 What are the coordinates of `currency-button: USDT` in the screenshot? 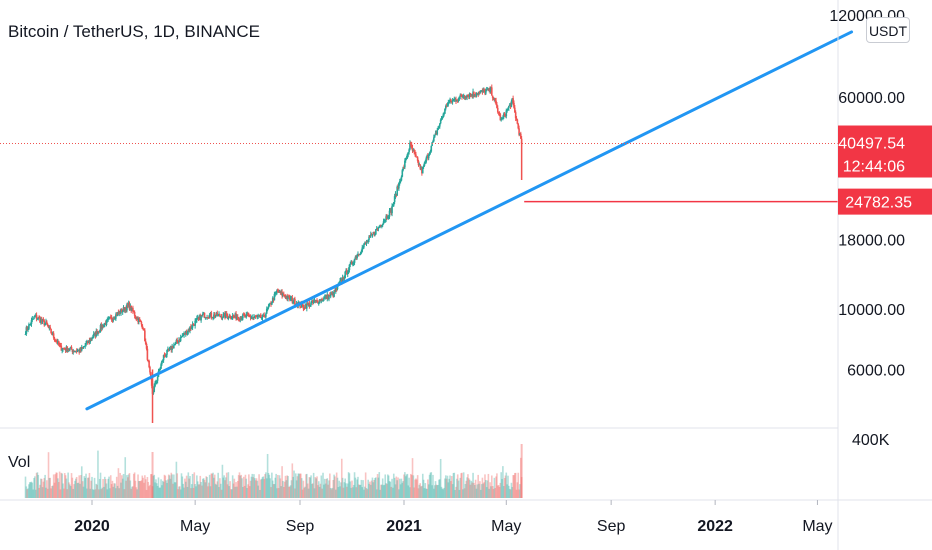 It's located at (888, 30).